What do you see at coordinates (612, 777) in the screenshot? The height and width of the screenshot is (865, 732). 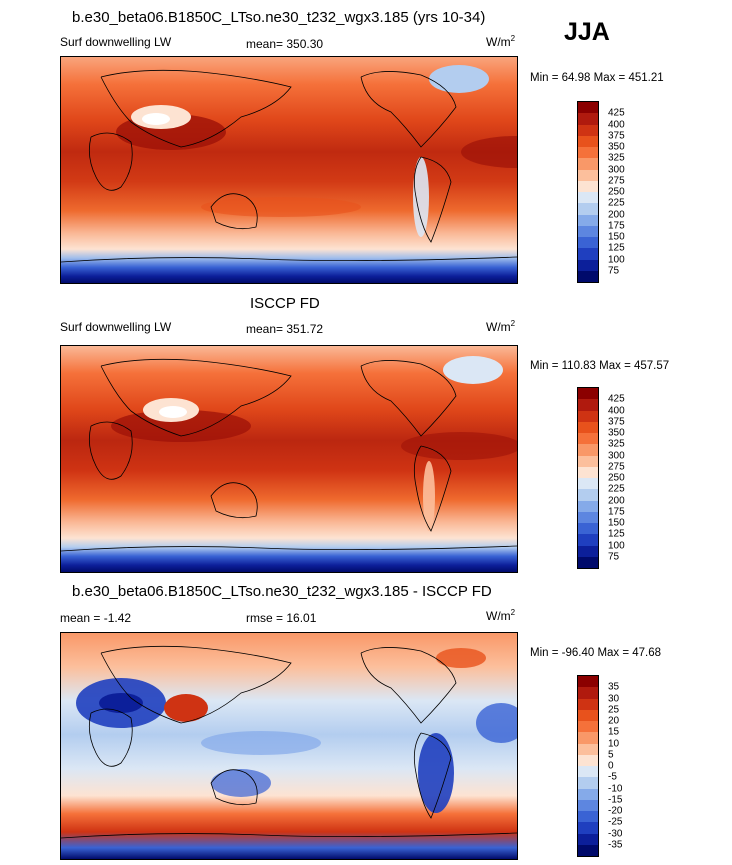 I see `colorbar-tick-label: -5` at bounding box center [612, 777].